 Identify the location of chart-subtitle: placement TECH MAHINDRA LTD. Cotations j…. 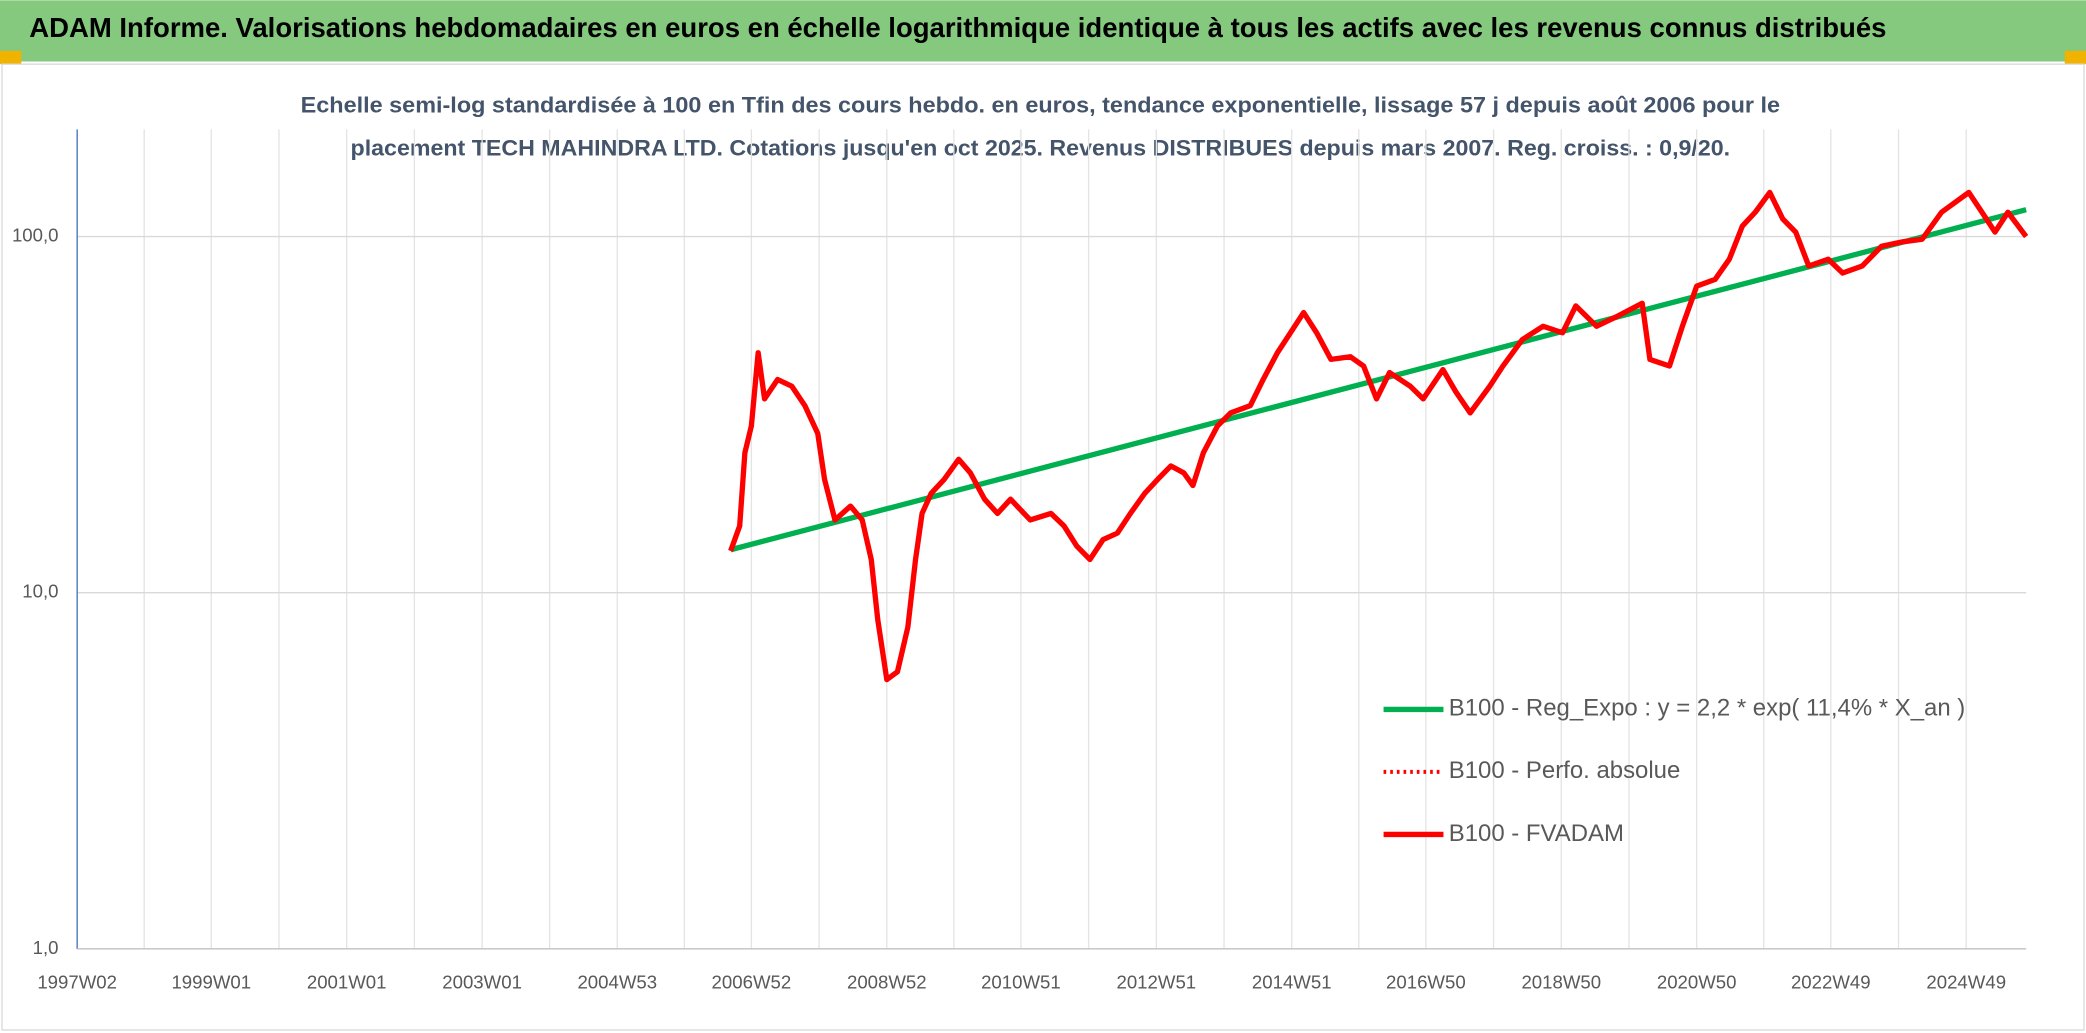
(1041, 147).